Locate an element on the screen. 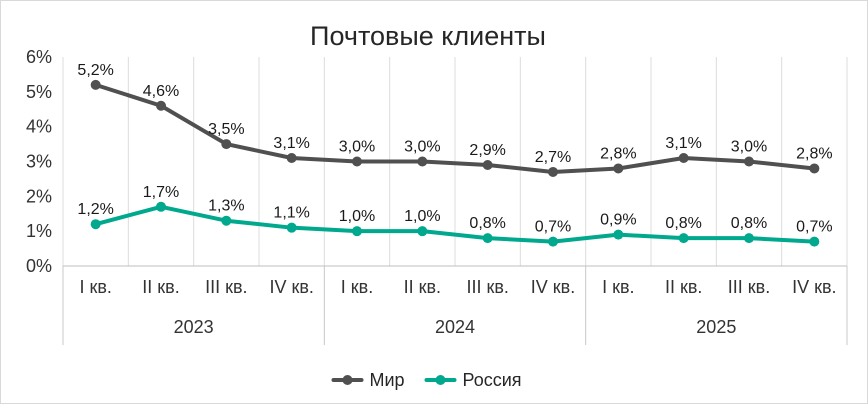 Image resolution: width=868 pixels, height=404 pixels. group-label: 2025 is located at coordinates (716, 327).